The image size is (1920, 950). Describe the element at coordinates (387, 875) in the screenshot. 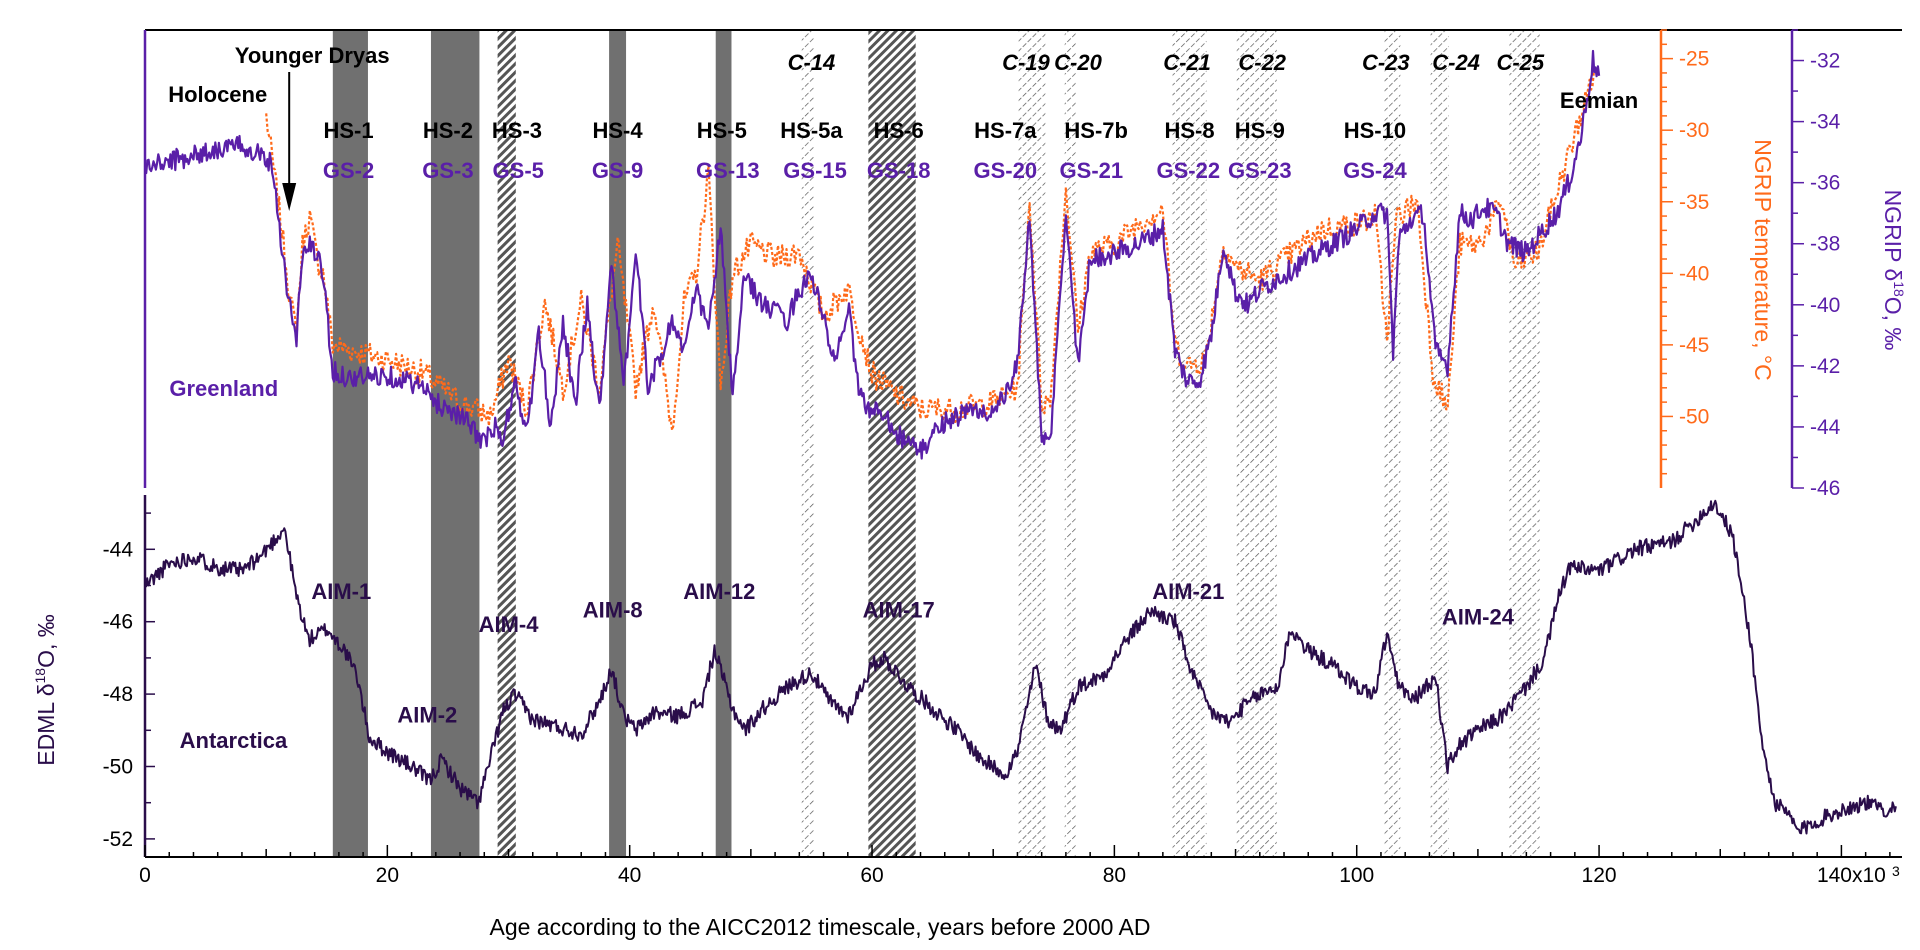

I see `x-tick-label: 20` at that location.